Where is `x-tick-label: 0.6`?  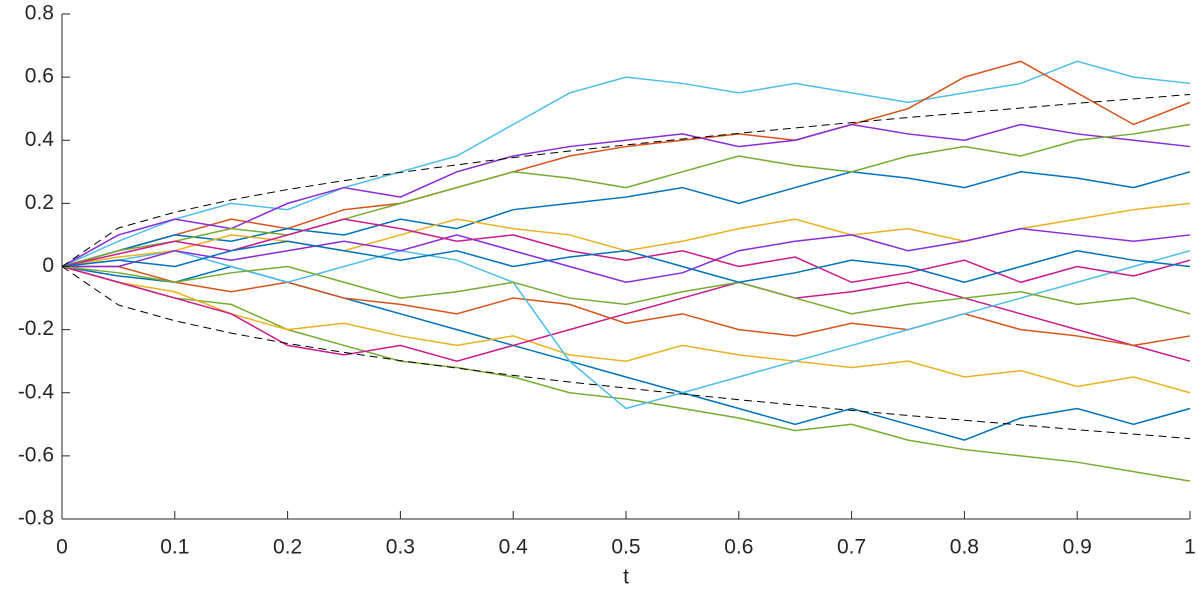
x-tick-label: 0.6 is located at coordinates (738, 547).